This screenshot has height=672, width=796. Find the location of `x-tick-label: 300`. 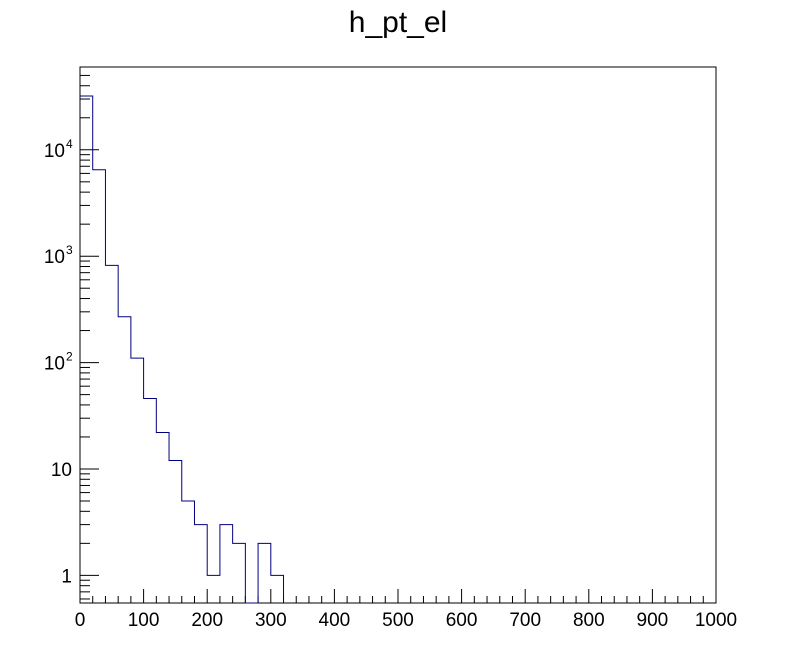

x-tick-label: 300 is located at coordinates (271, 620).